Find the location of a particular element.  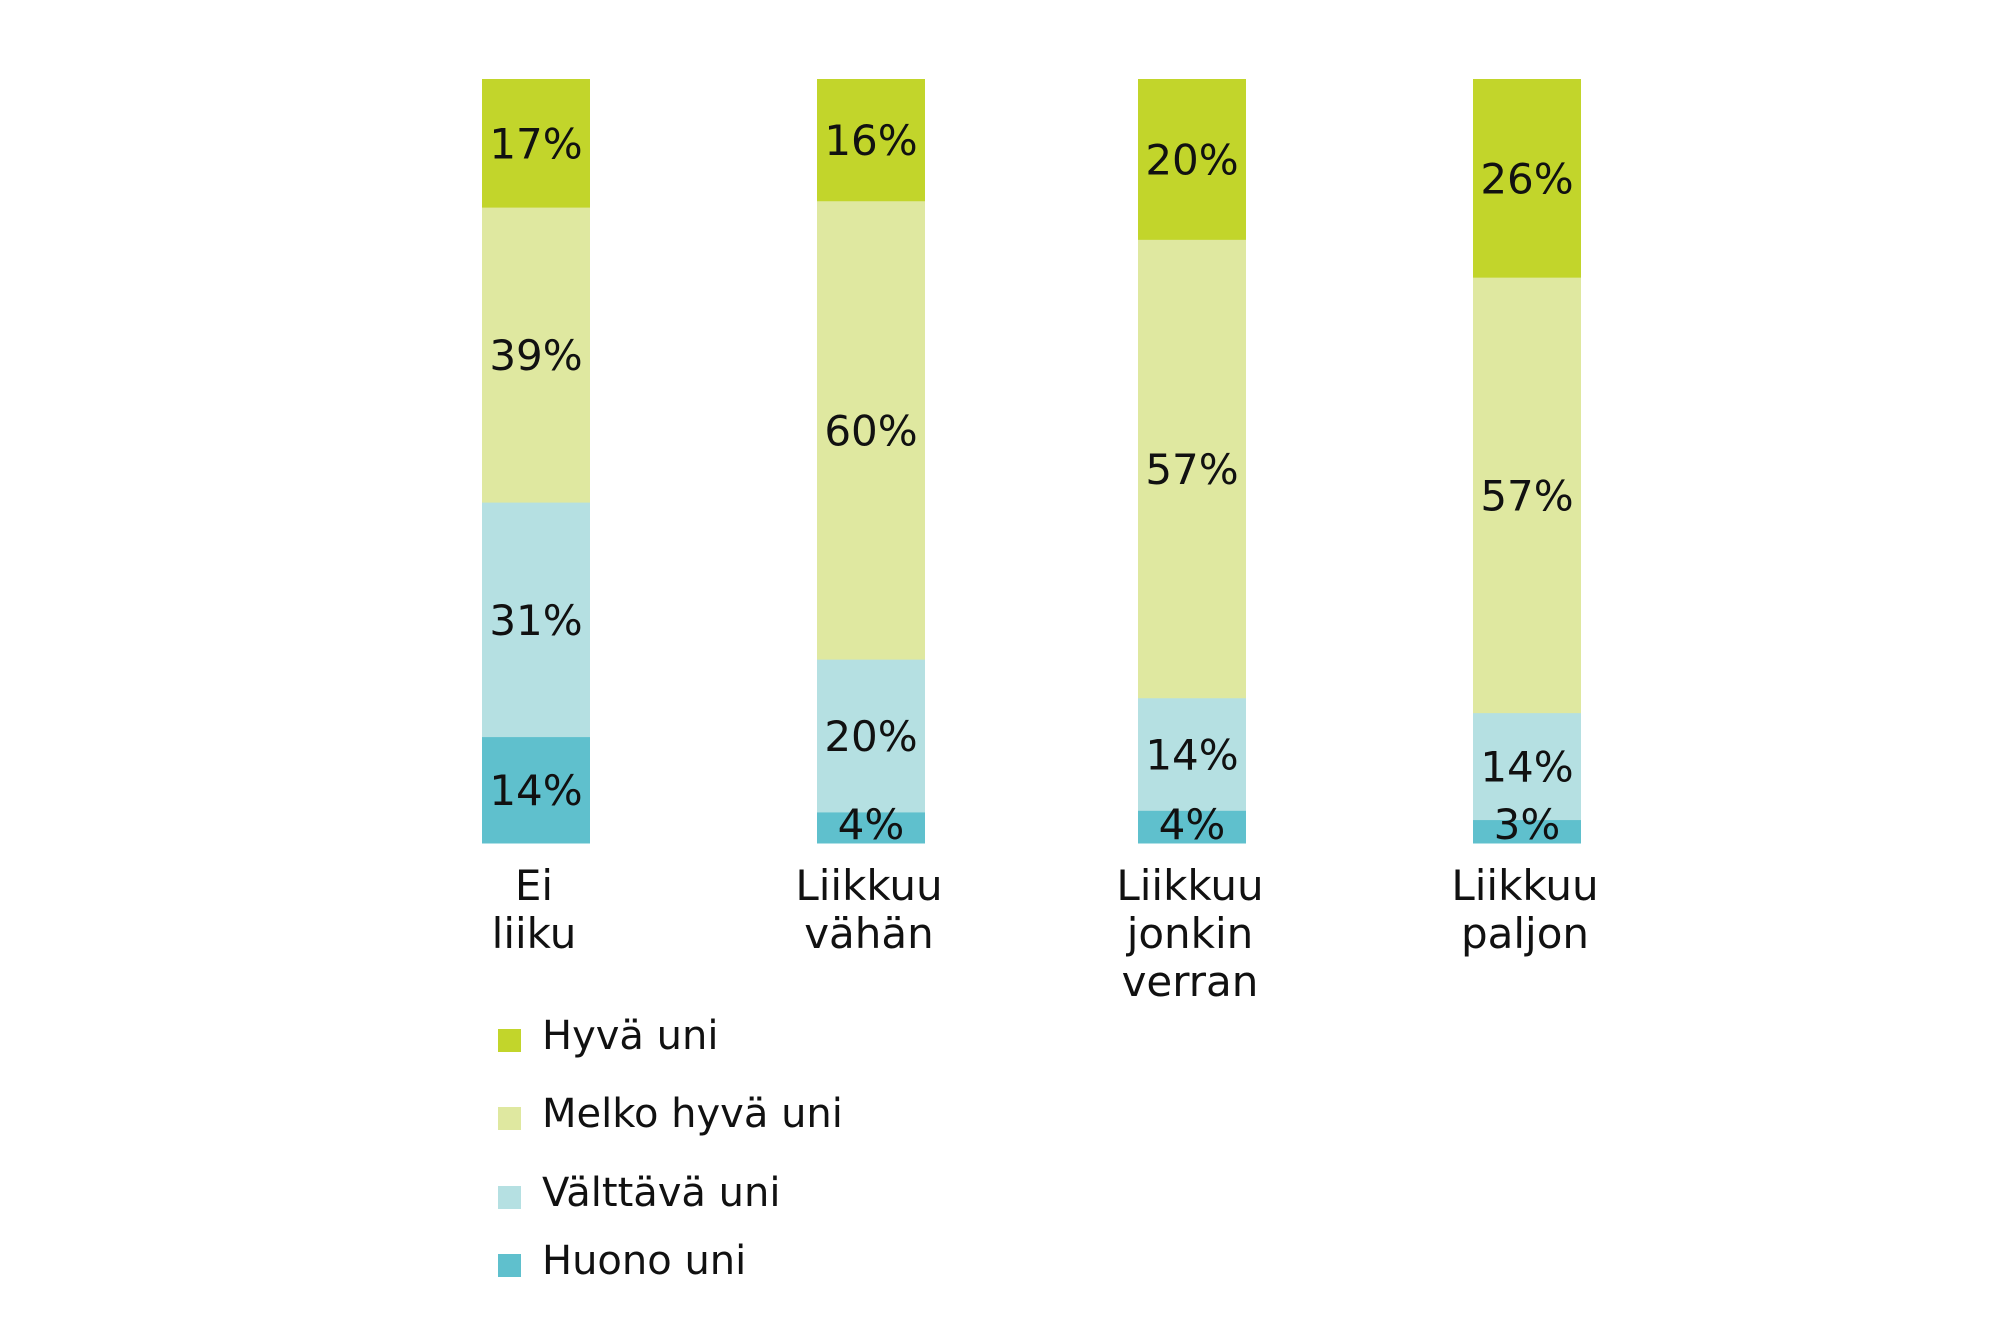

bar-2: 20% 57% 14% 4% is located at coordinates (1192, 464).